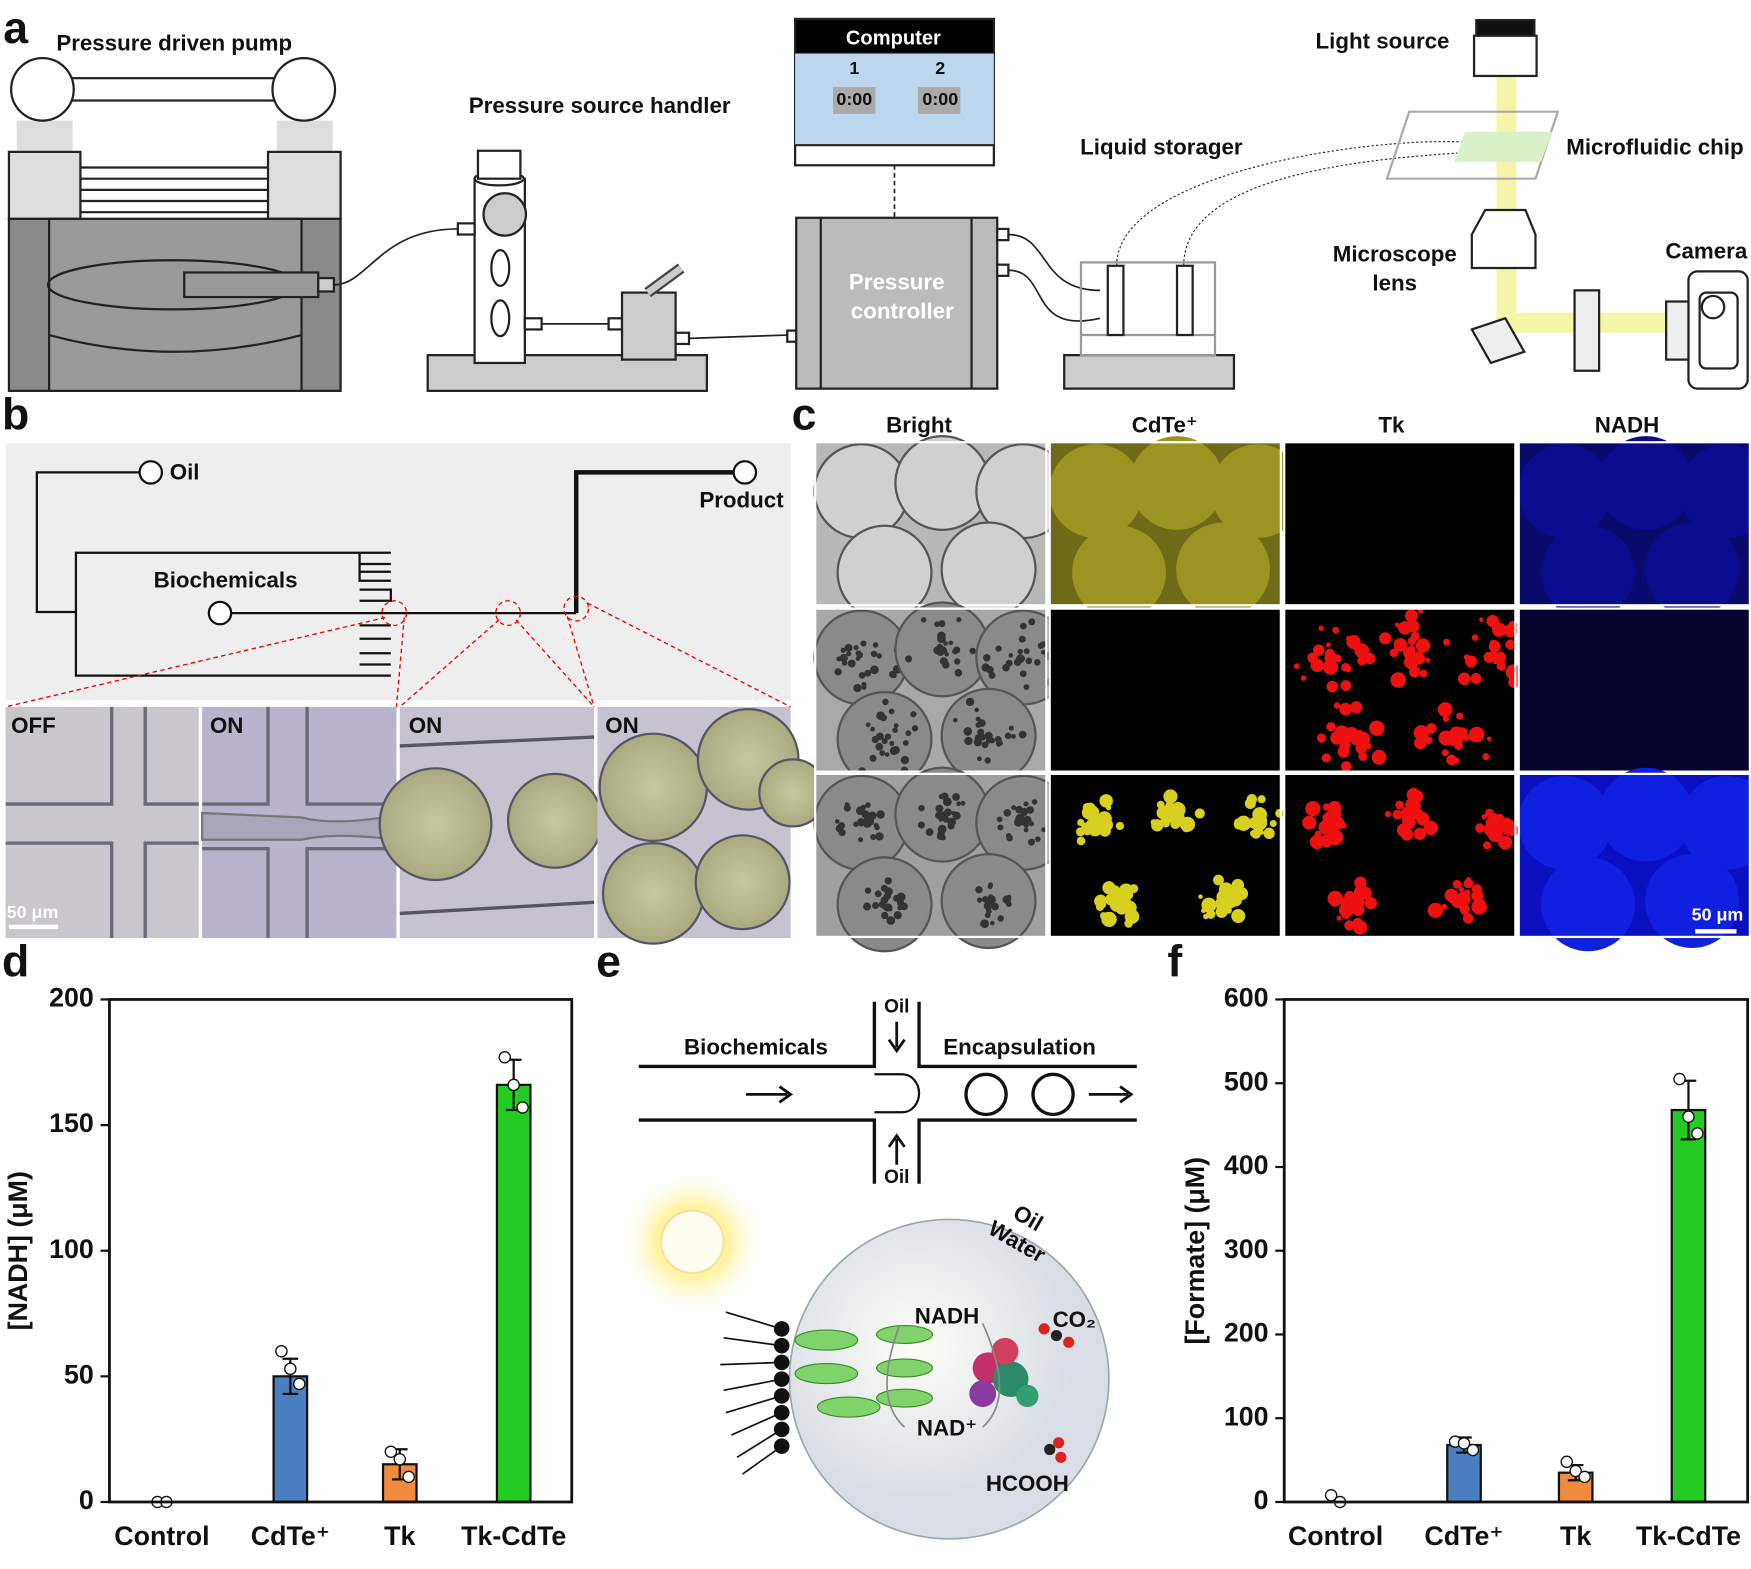  What do you see at coordinates (174, 43) in the screenshot?
I see `label: Pressure driven pump` at bounding box center [174, 43].